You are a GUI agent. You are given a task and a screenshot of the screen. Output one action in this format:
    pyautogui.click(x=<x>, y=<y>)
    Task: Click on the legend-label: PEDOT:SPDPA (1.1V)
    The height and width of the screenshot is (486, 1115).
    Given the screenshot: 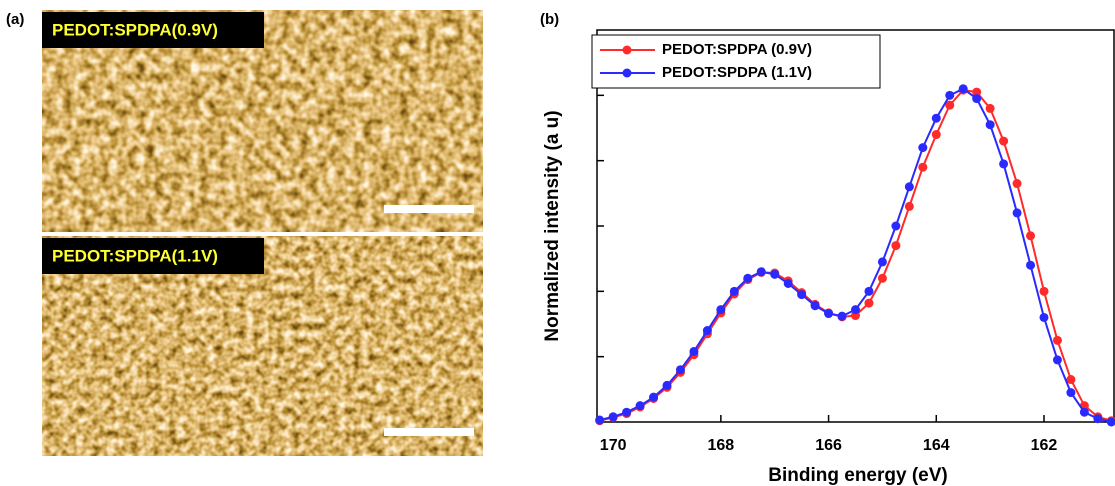 What is the action you would take?
    pyautogui.click(x=737, y=72)
    